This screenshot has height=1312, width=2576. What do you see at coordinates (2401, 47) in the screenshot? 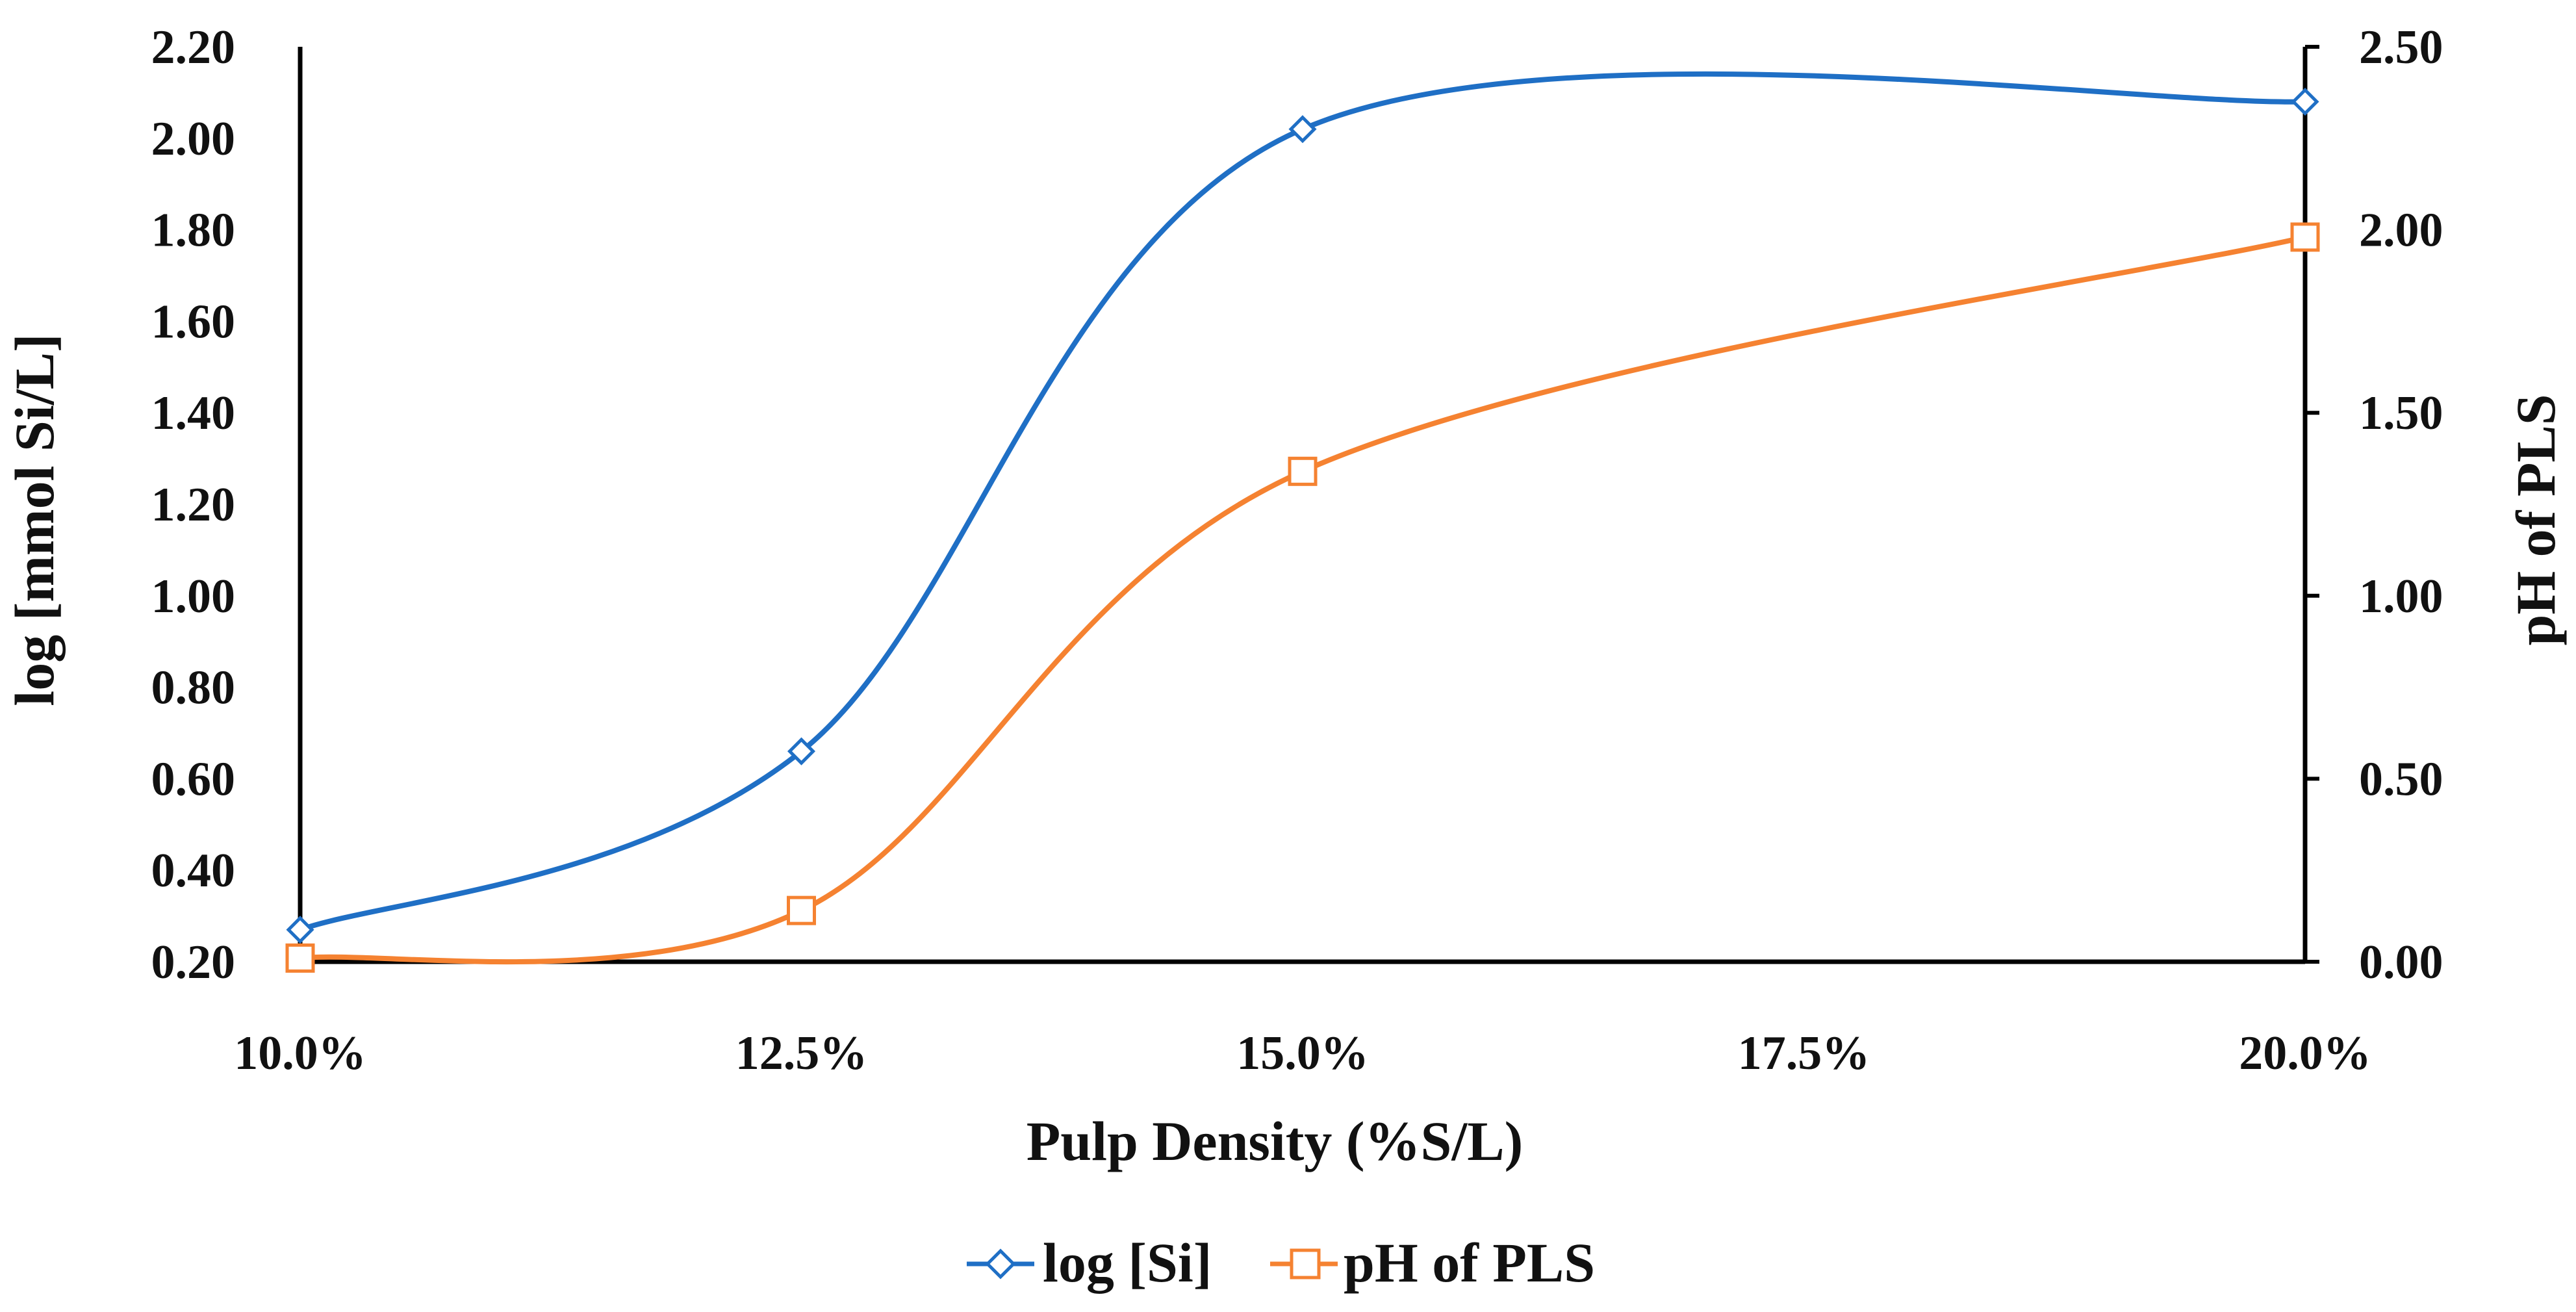
I see `y2-tick-label: 2.50` at bounding box center [2401, 47].